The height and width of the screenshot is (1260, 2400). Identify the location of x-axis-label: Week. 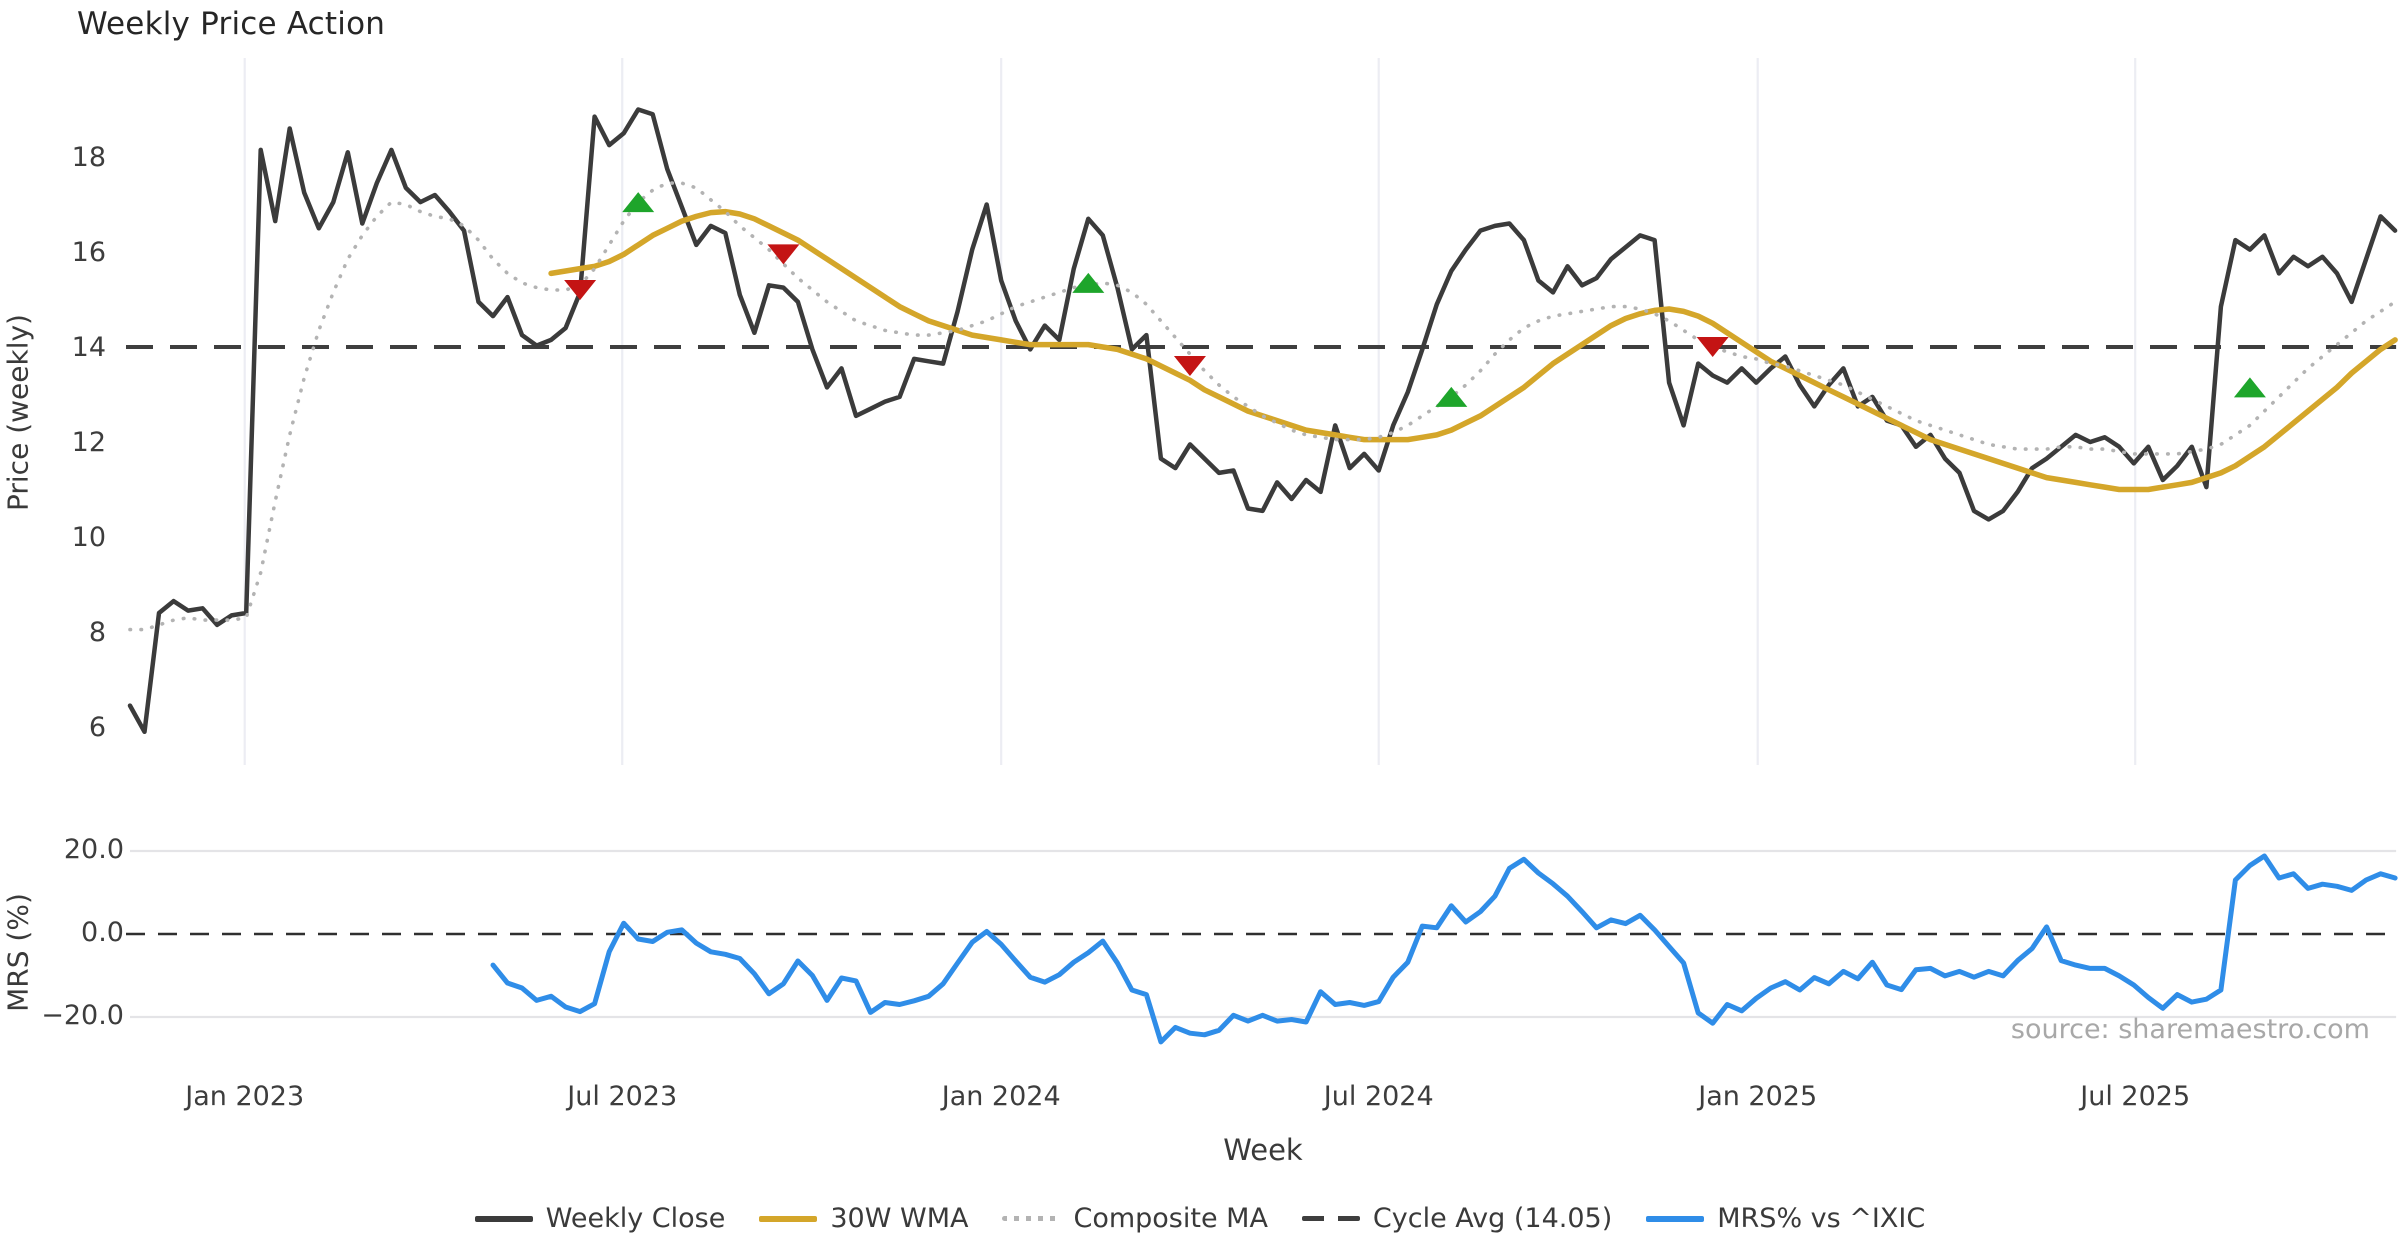
(1263, 1150).